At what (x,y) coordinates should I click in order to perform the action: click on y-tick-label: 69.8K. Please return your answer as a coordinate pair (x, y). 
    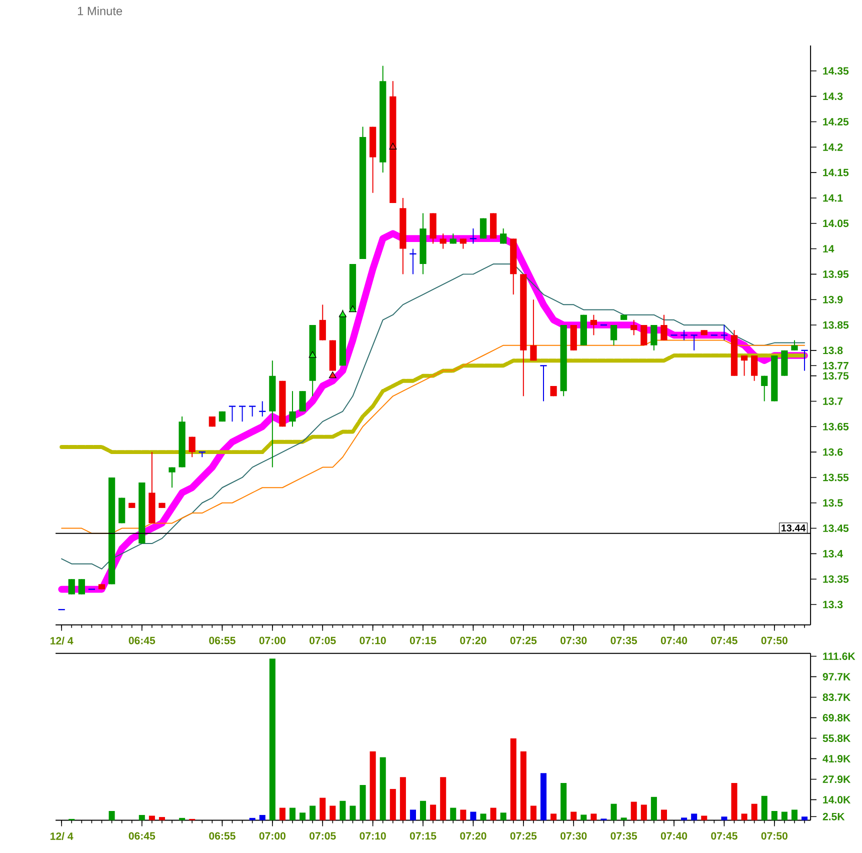
    Looking at the image, I should click on (836, 718).